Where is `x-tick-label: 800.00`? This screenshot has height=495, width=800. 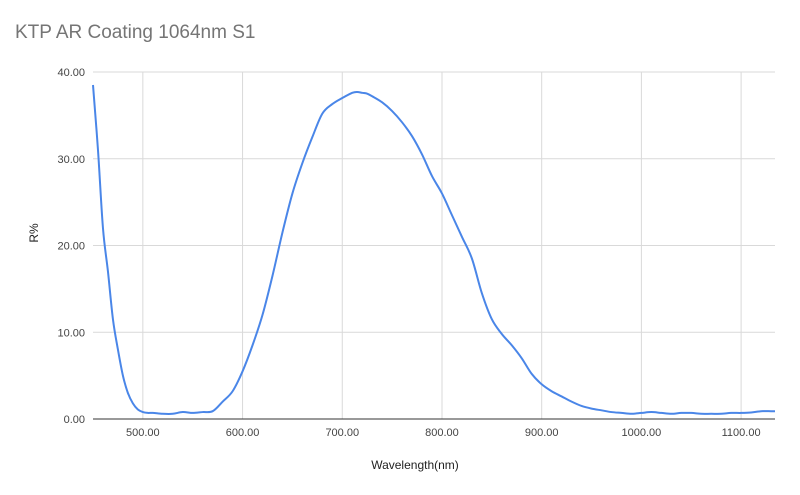 x-tick-label: 800.00 is located at coordinates (442, 433).